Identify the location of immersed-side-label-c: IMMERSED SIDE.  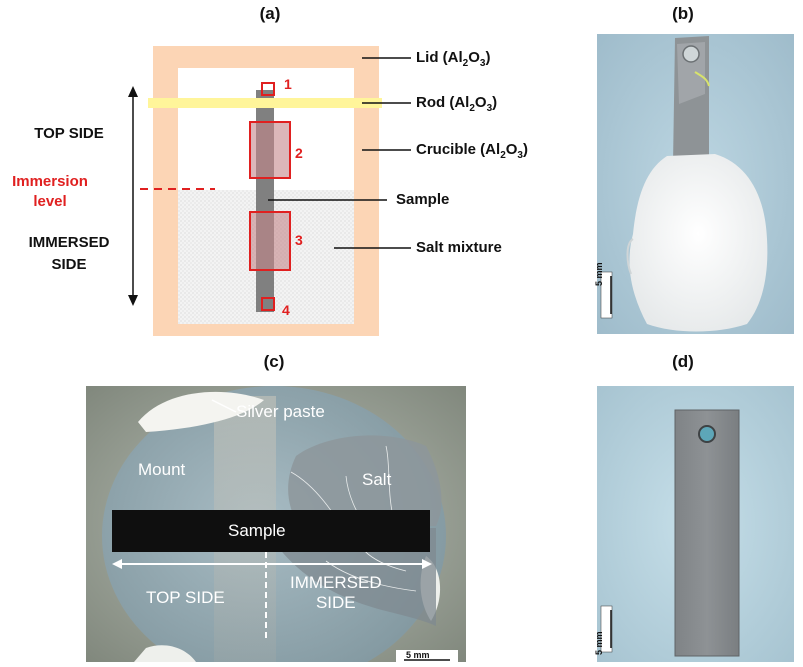
(336, 593).